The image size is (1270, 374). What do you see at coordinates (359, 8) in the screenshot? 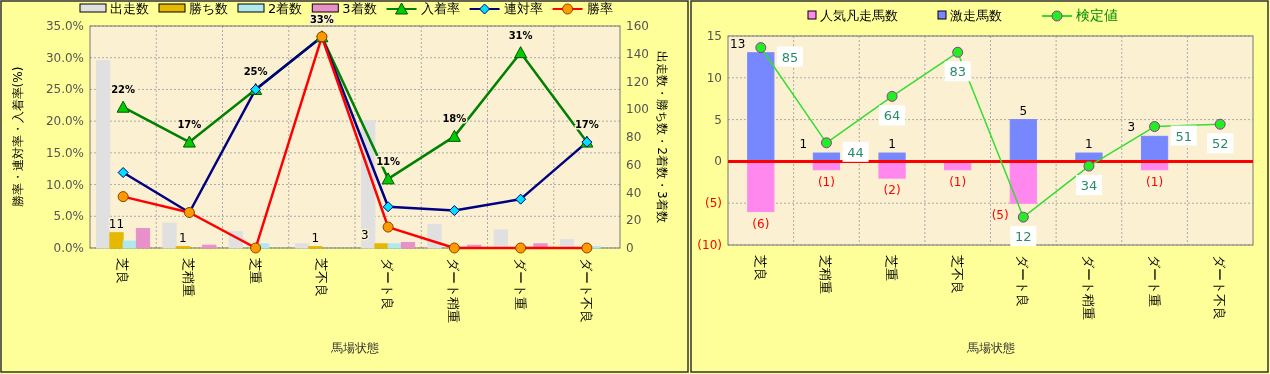
I see `legend-label: 3着数` at bounding box center [359, 8].